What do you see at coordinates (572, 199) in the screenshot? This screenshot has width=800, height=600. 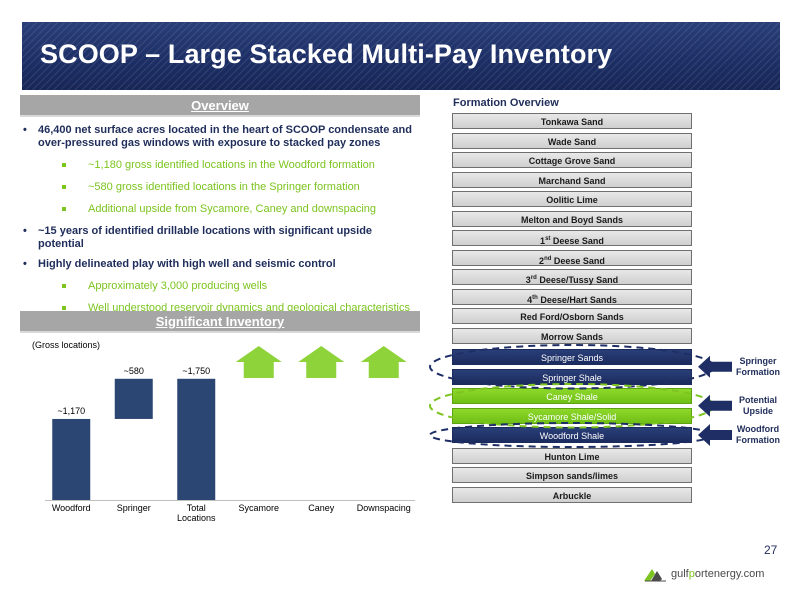 I see `formation-layer: Oolitic Lime` at bounding box center [572, 199].